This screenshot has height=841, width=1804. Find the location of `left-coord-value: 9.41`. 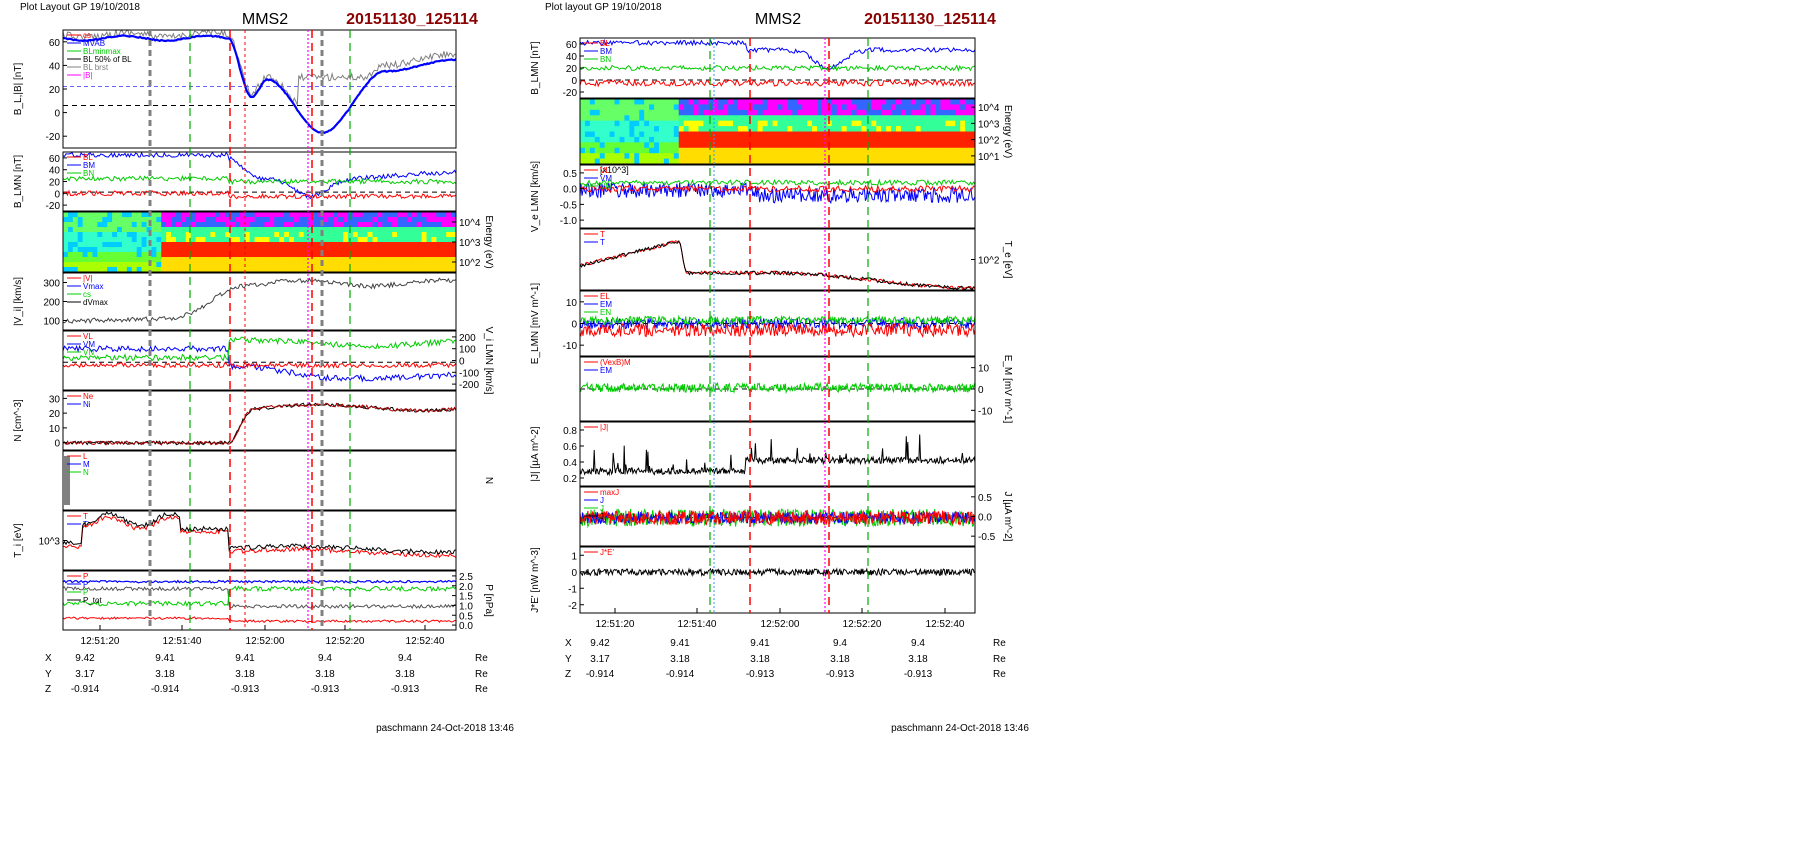

left-coord-value: 9.41 is located at coordinates (245, 658).